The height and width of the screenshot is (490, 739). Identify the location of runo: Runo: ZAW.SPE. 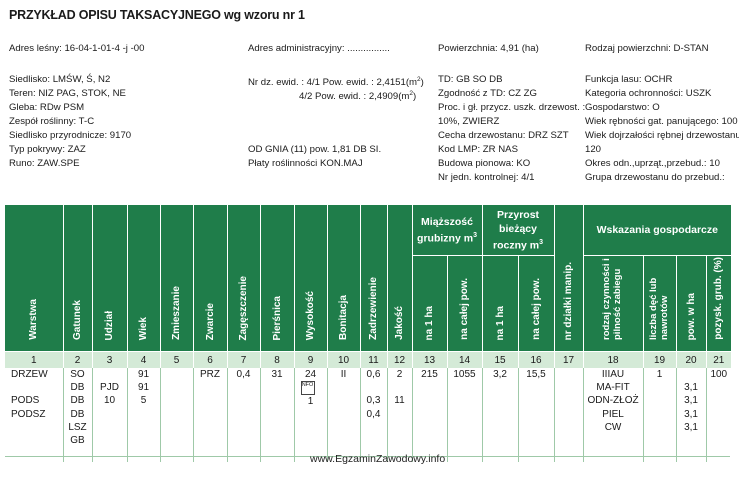
(44, 163).